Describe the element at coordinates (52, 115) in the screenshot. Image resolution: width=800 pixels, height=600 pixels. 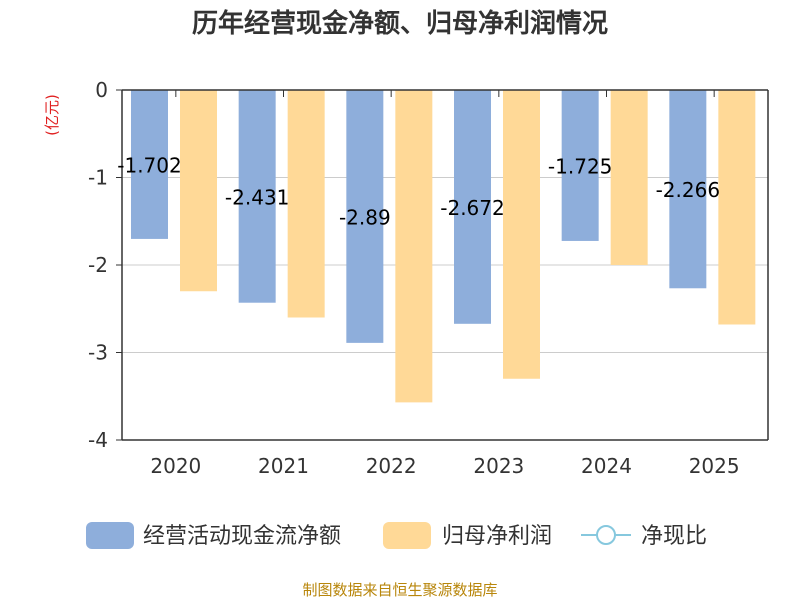
I see `y-axis-unit: (亿元)` at that location.